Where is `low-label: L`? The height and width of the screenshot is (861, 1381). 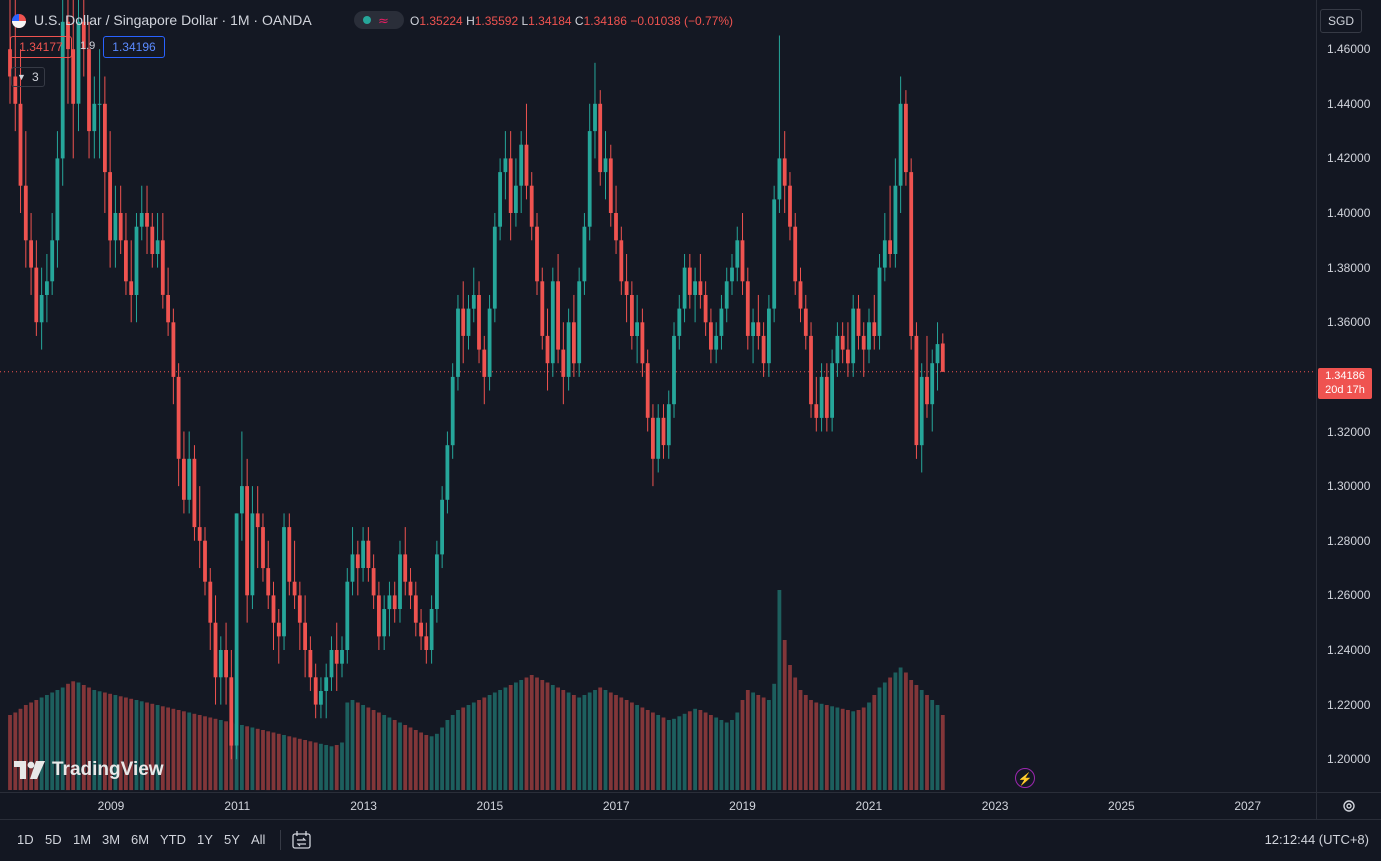
low-label: L is located at coordinates (525, 21).